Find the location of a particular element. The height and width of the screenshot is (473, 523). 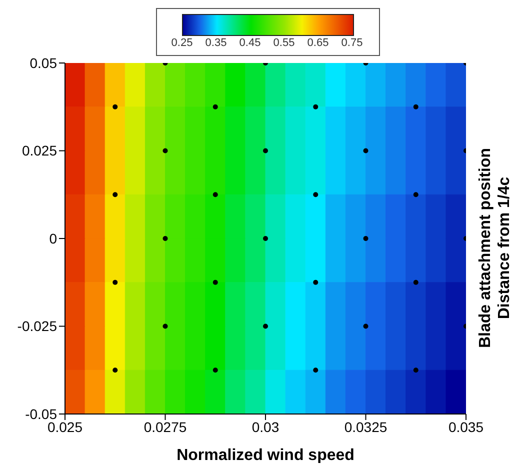

x-tick-label: 0.0275 is located at coordinates (165, 426).